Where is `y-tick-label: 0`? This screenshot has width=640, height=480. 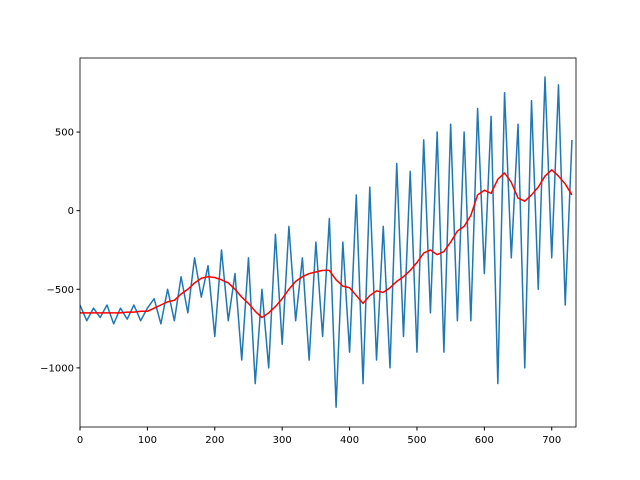
y-tick-label: 0 is located at coordinates (71, 211).